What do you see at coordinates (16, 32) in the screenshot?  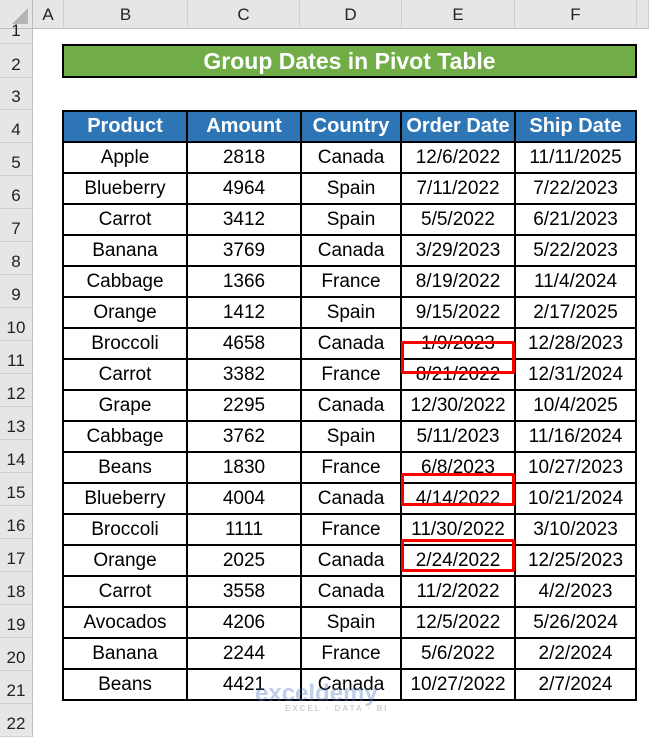 I see `row-header-1: 1` at bounding box center [16, 32].